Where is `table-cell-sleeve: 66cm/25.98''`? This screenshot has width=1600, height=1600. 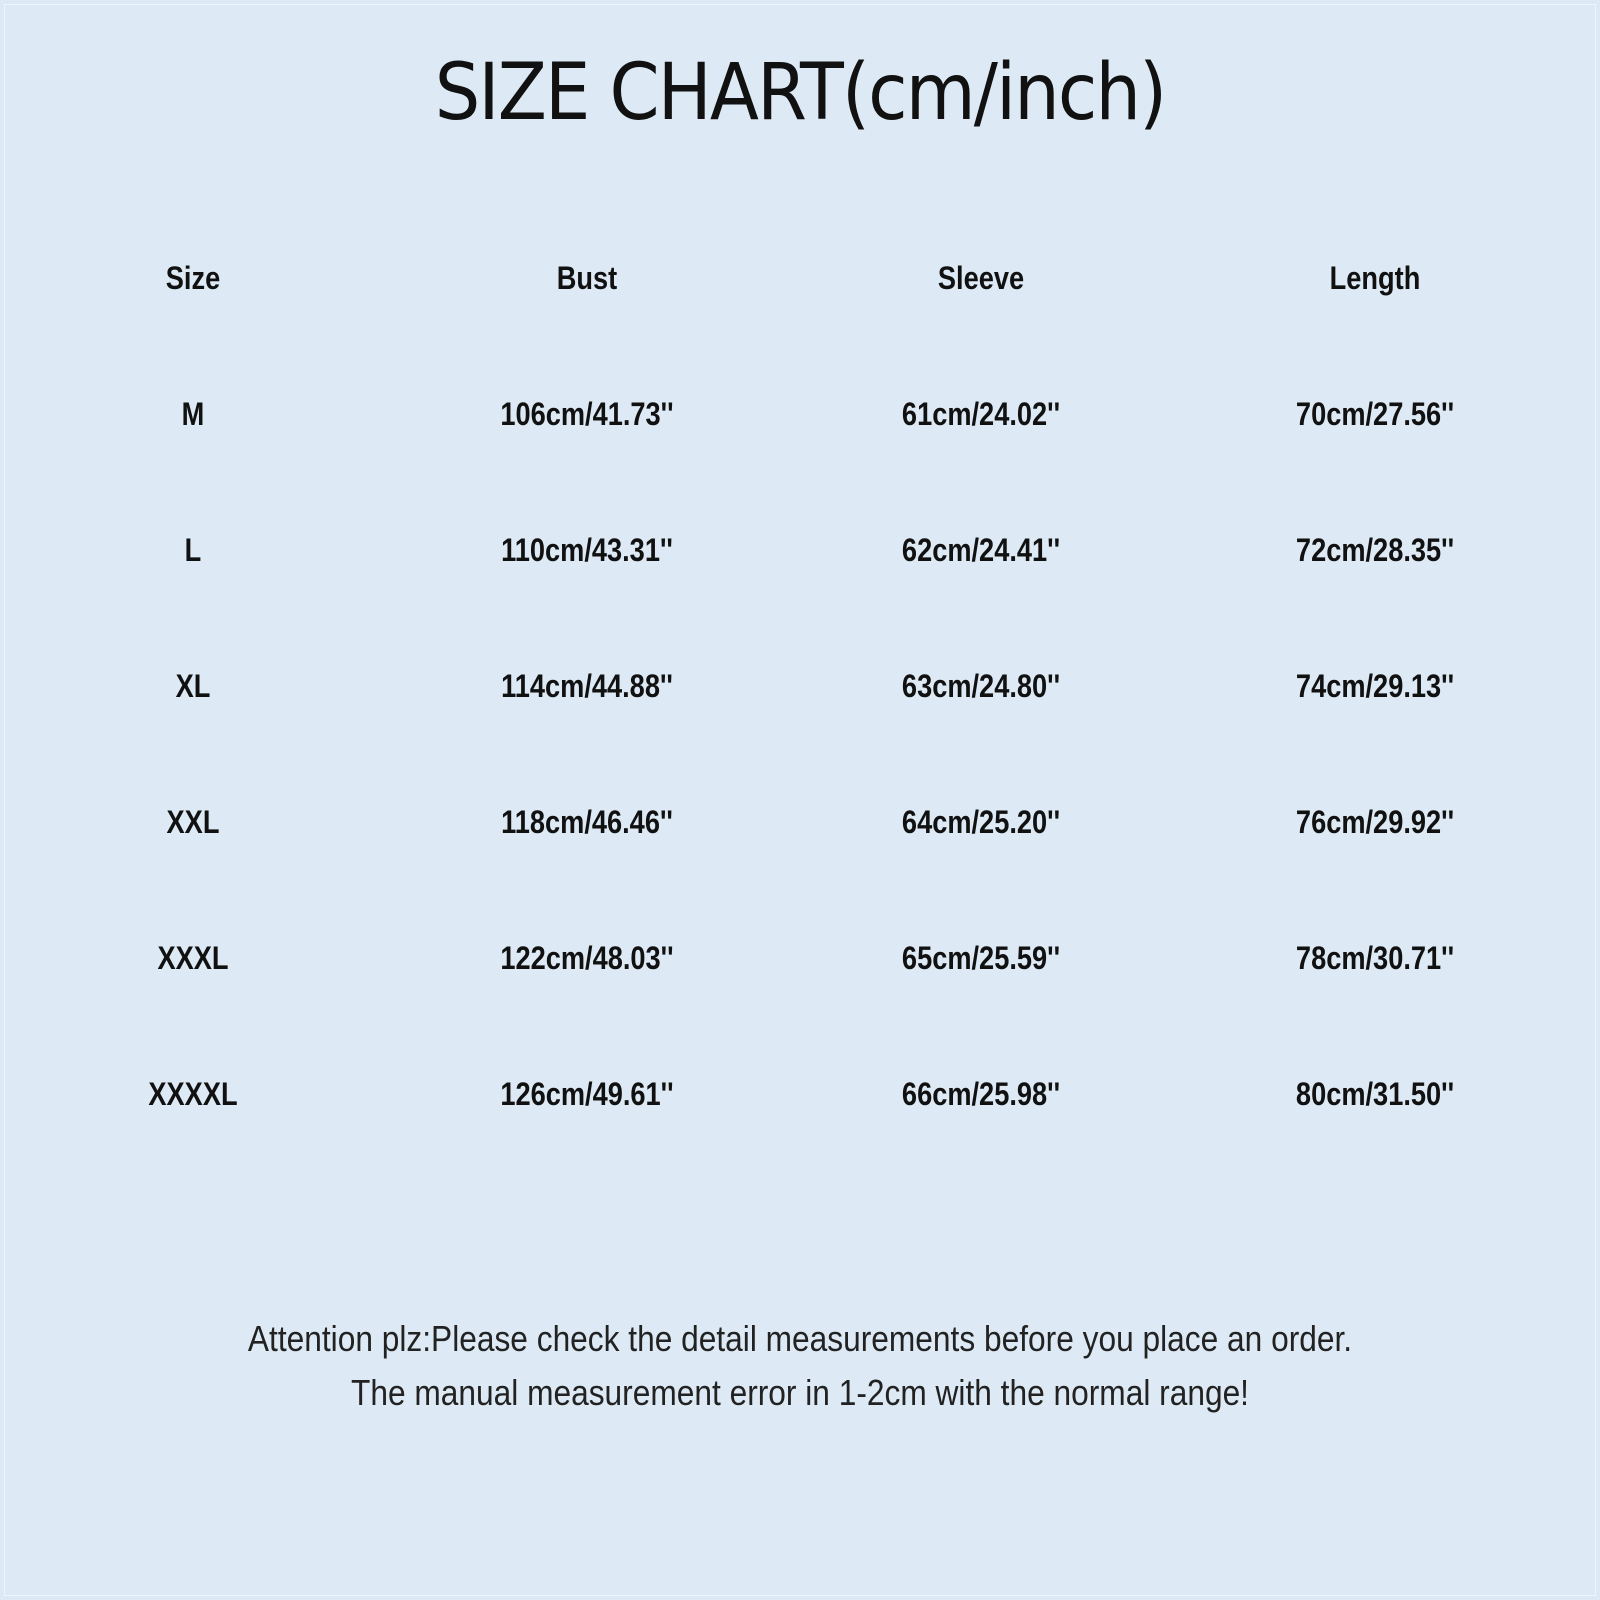
table-cell-sleeve: 66cm/25.98'' is located at coordinates (981, 1094).